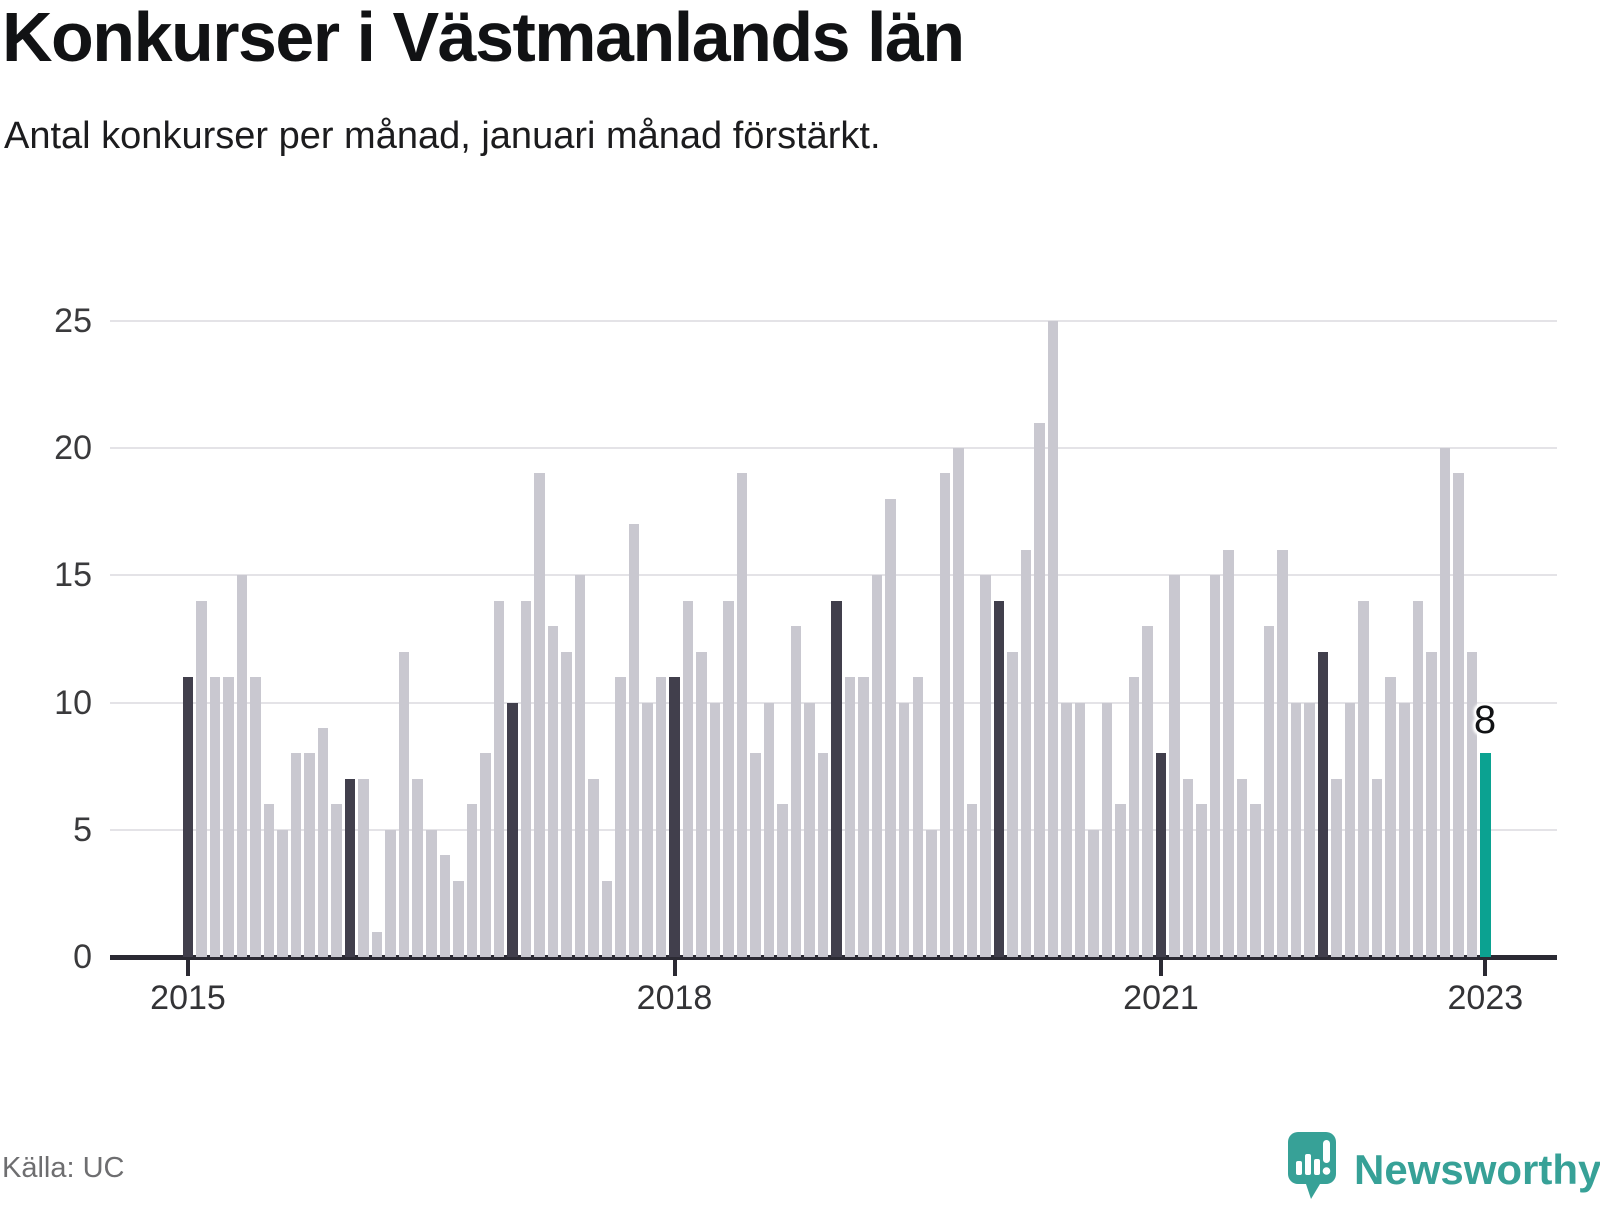  I want to click on x-axis-label-2018: 2018, so click(674, 998).